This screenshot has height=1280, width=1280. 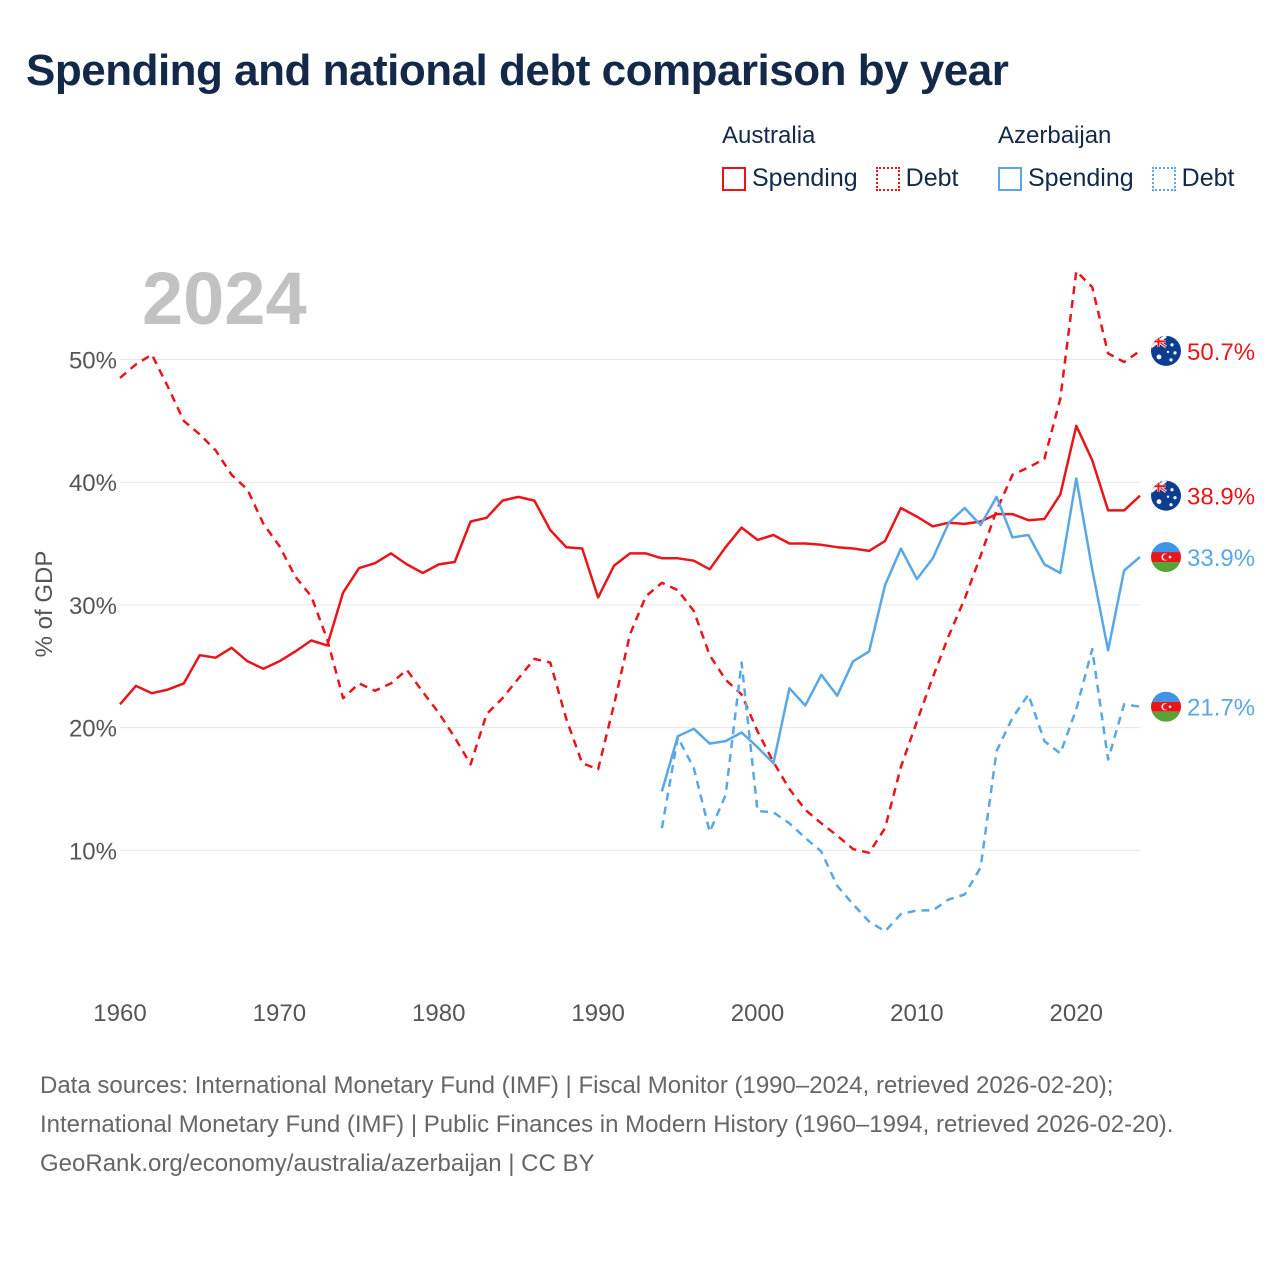 I want to click on x-tick-label: 1970, so click(x=279, y=1013).